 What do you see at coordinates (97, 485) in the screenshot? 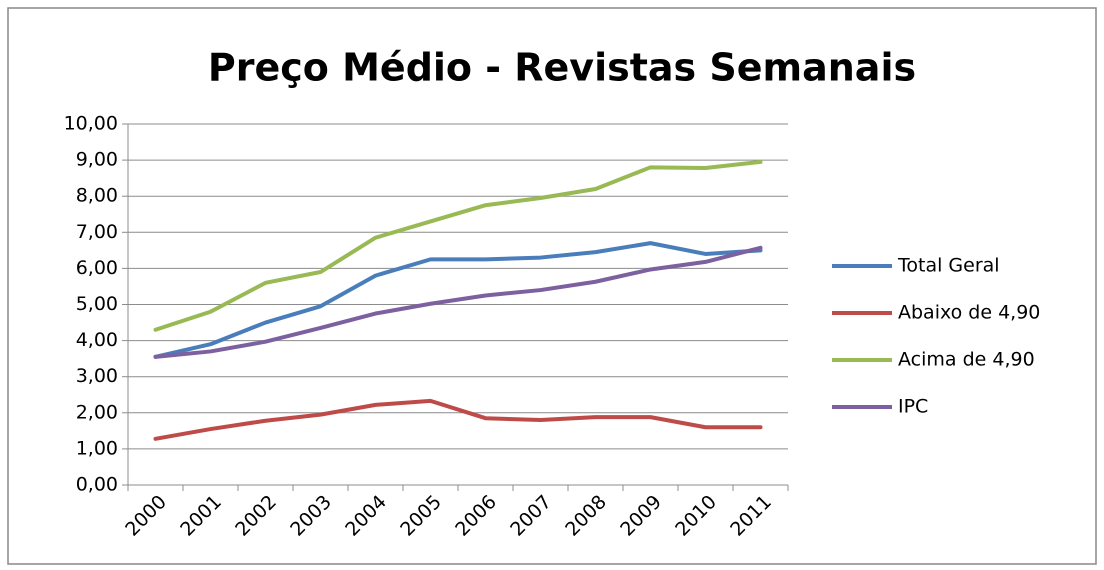
I see `y-tick-label: 0,00` at bounding box center [97, 485].